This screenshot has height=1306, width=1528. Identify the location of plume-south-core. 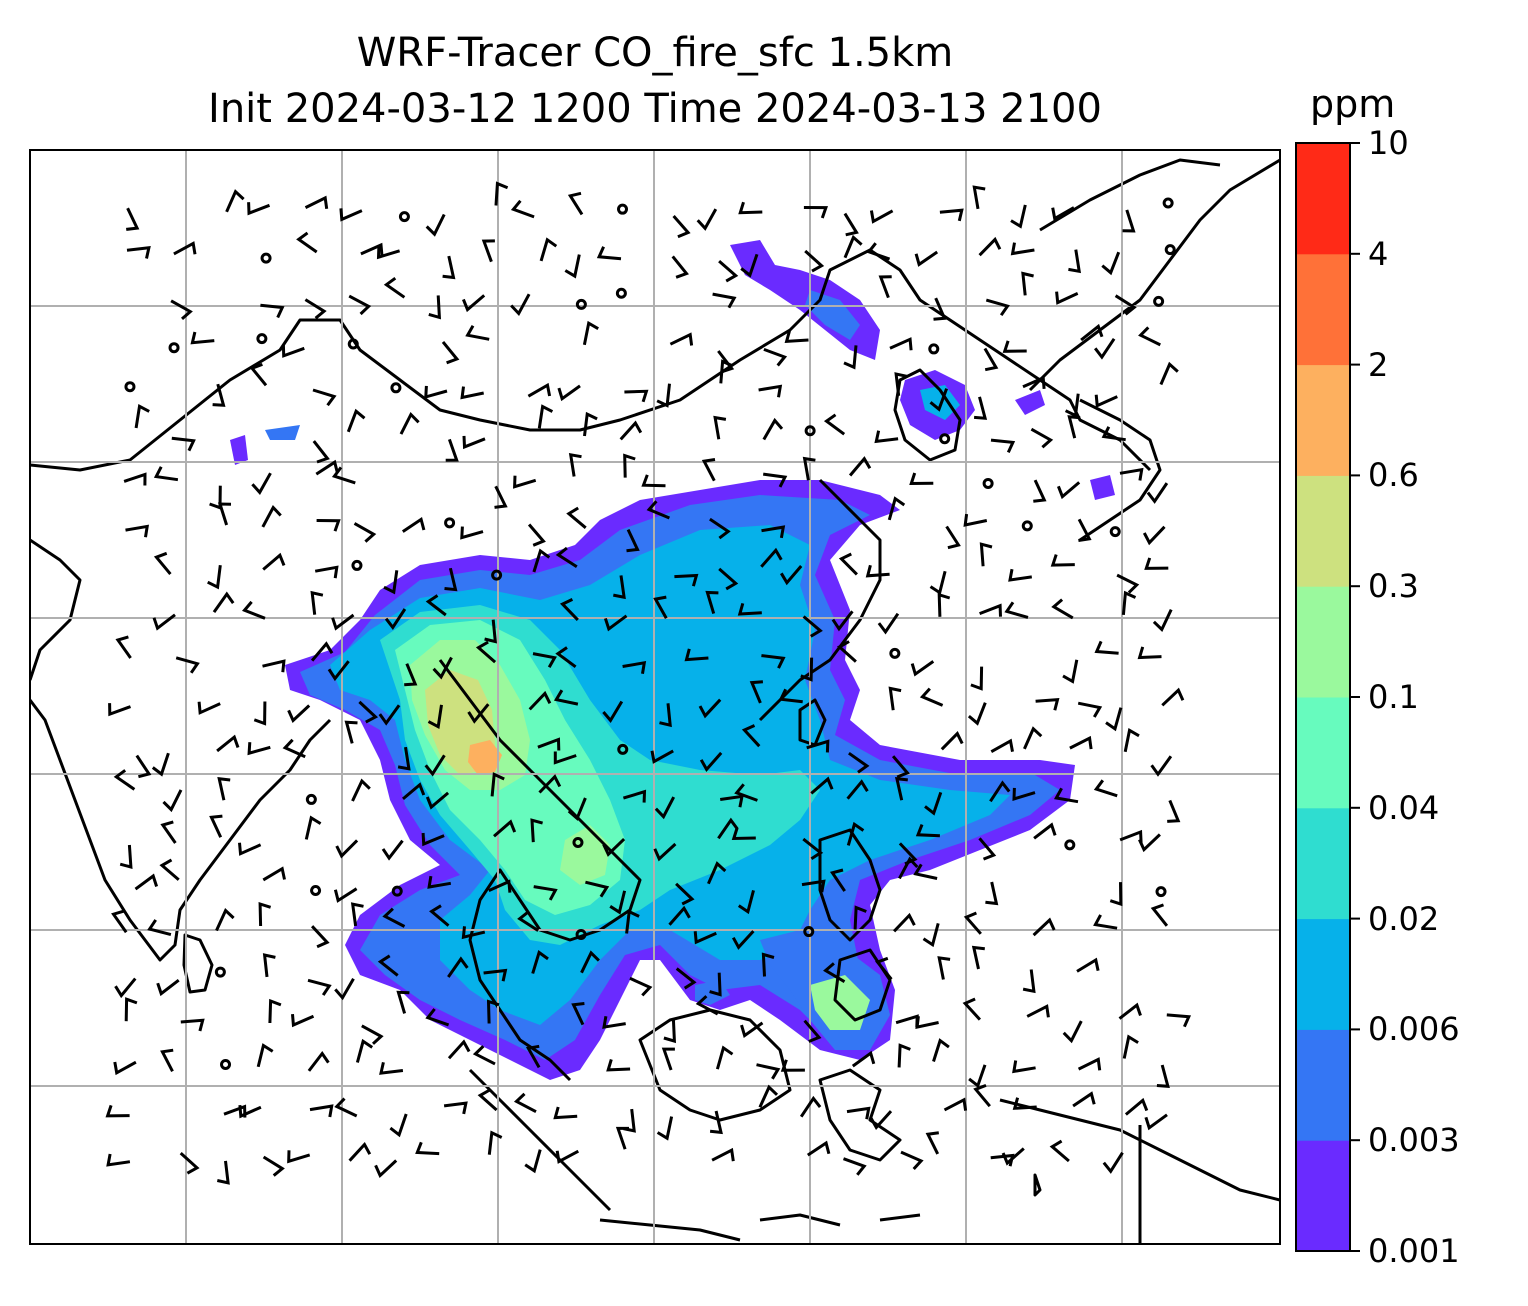
(840, 1002).